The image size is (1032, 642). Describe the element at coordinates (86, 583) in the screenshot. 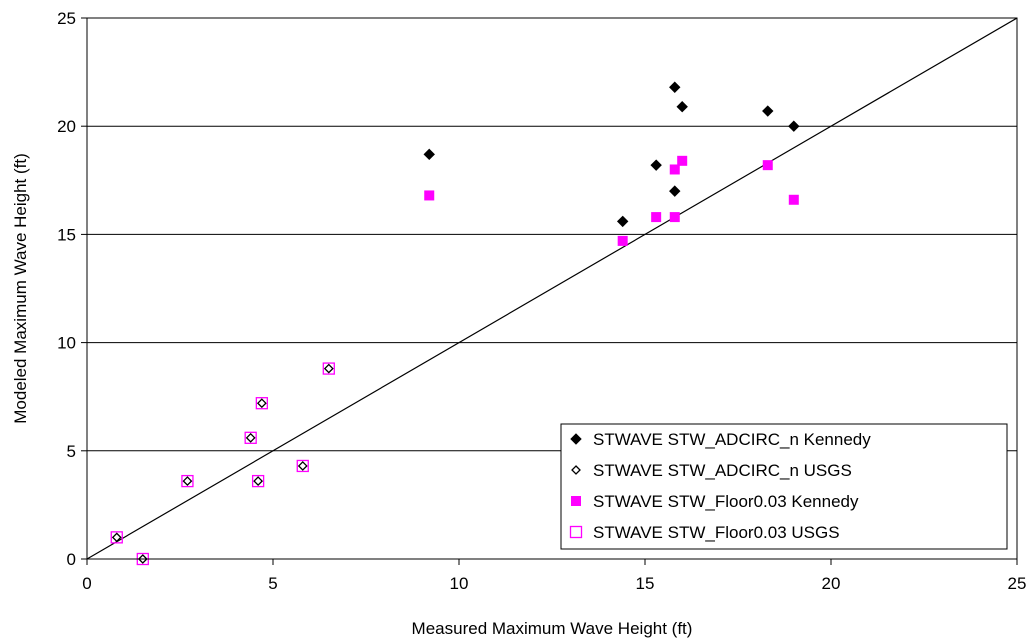

I see `x-tick-label-0: 0` at that location.